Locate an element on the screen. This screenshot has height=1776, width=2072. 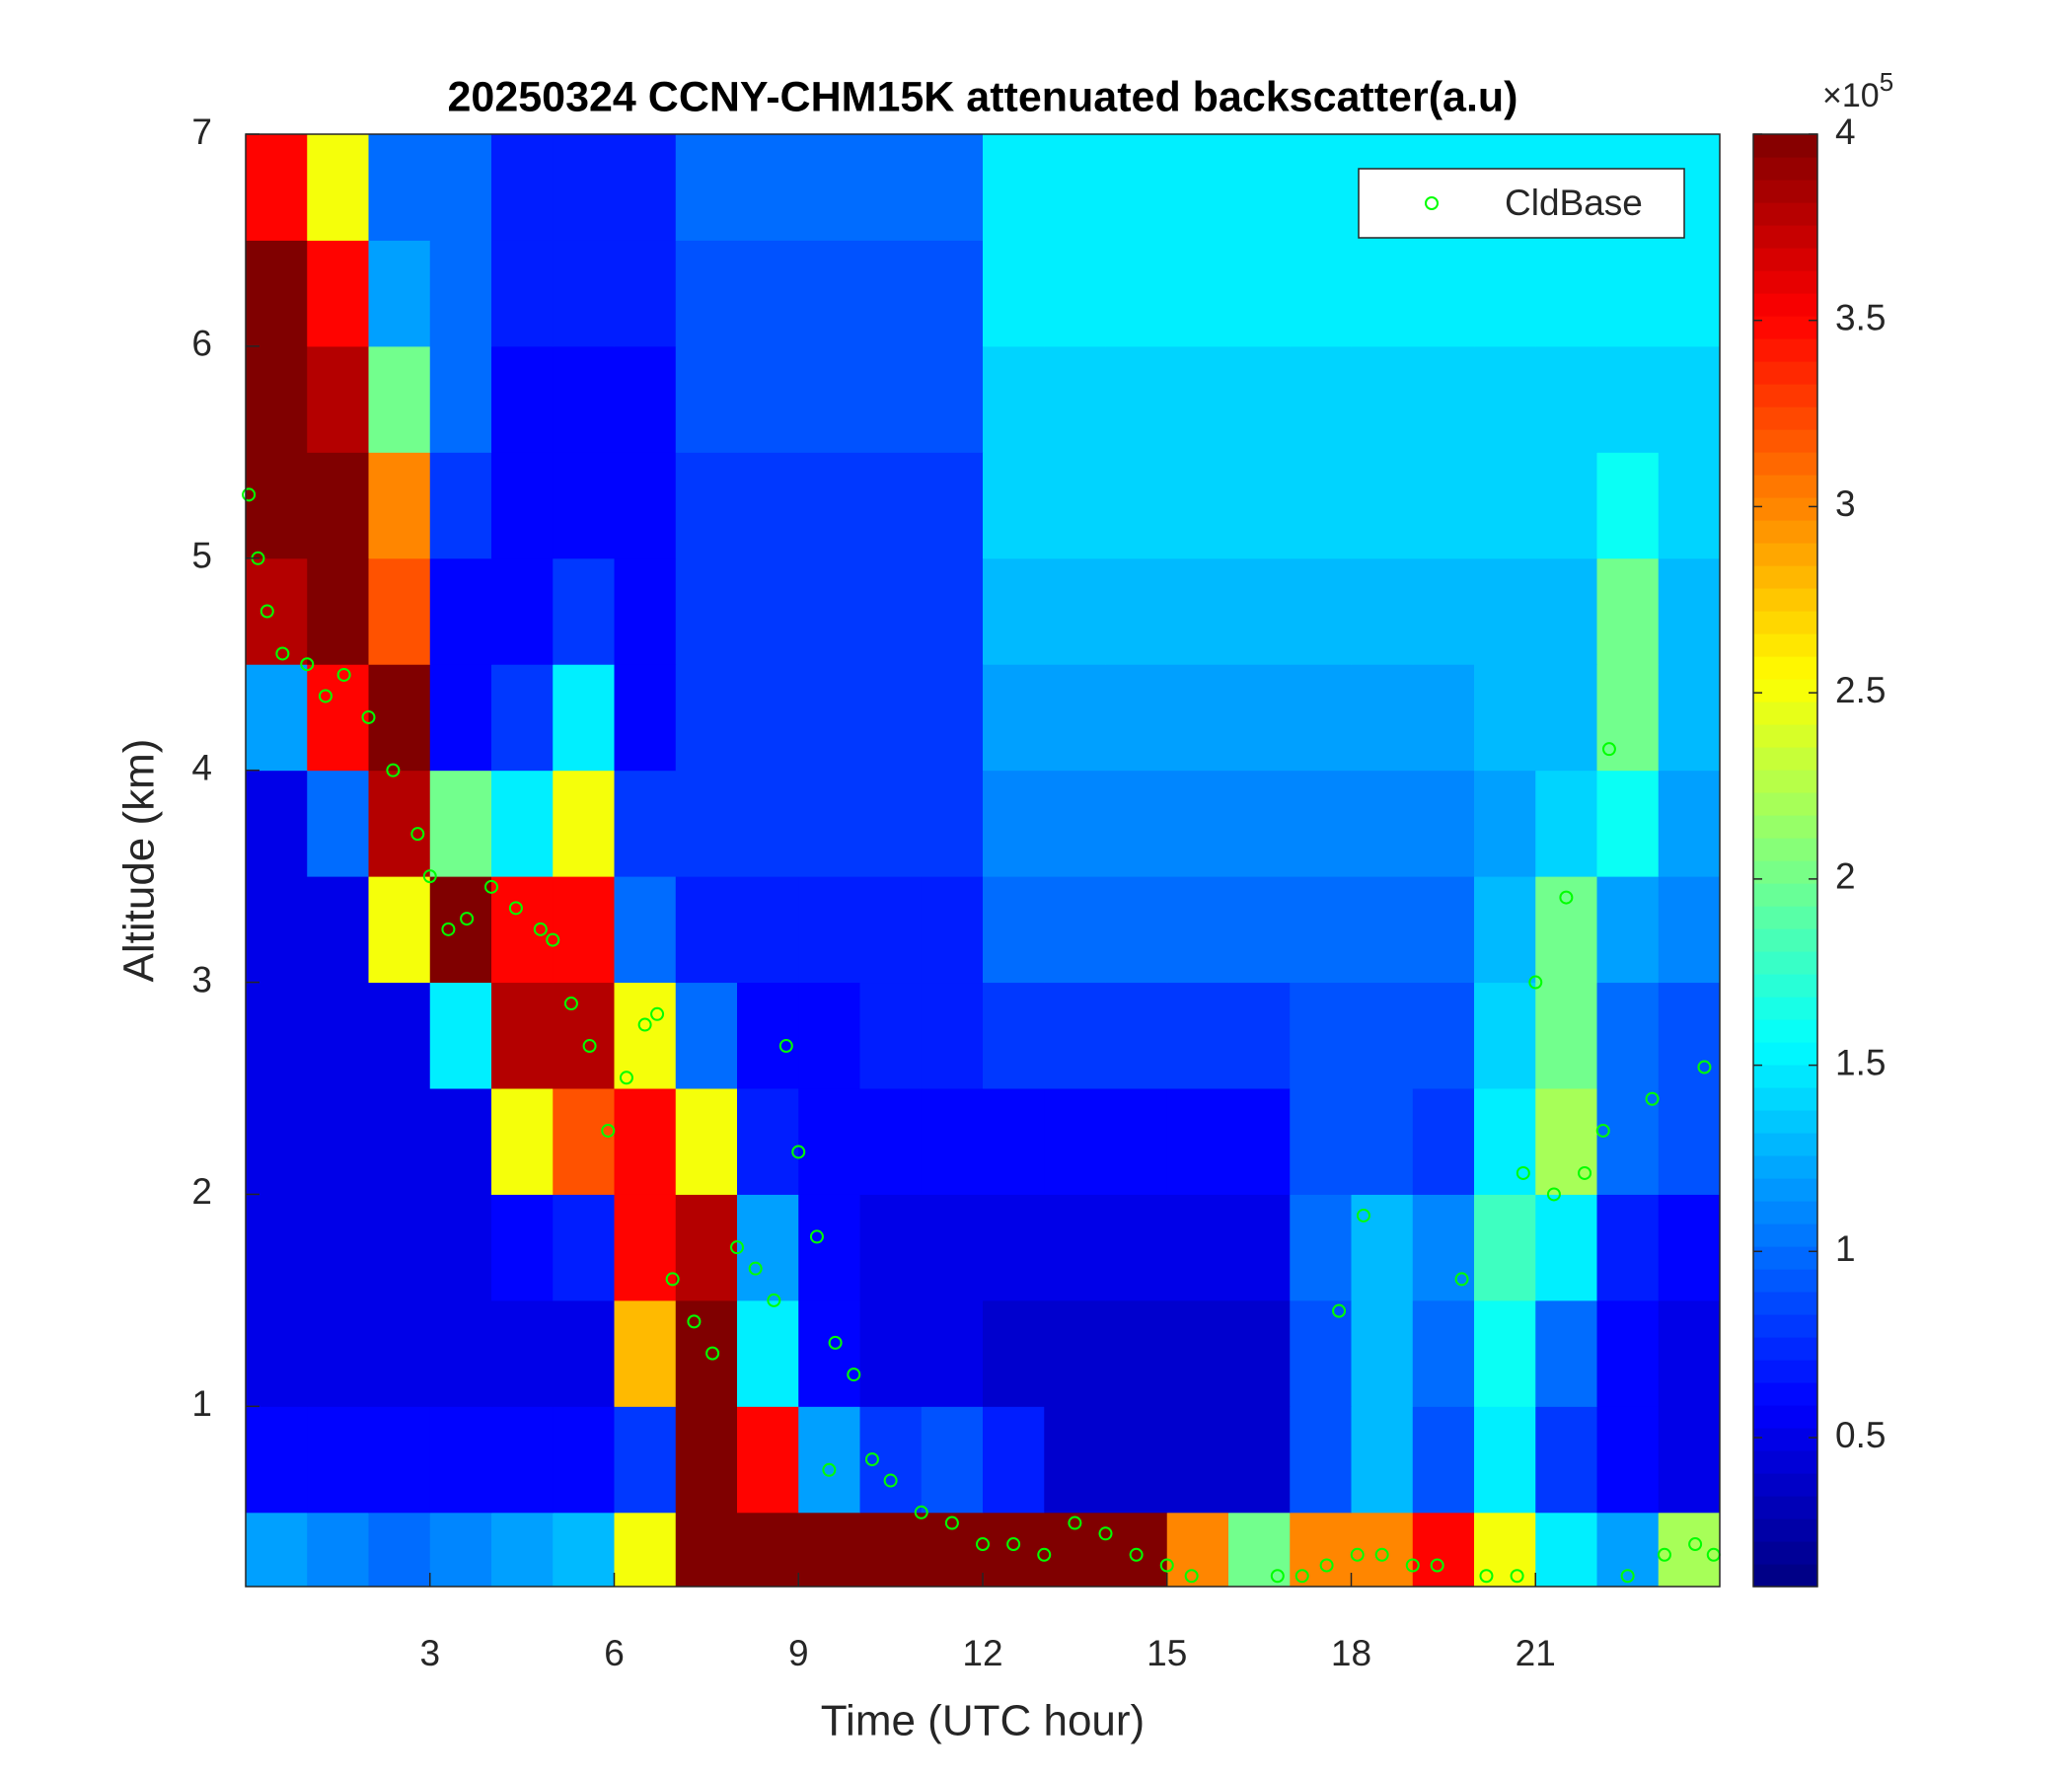
x-tick-label: 6 is located at coordinates (614, 1653).